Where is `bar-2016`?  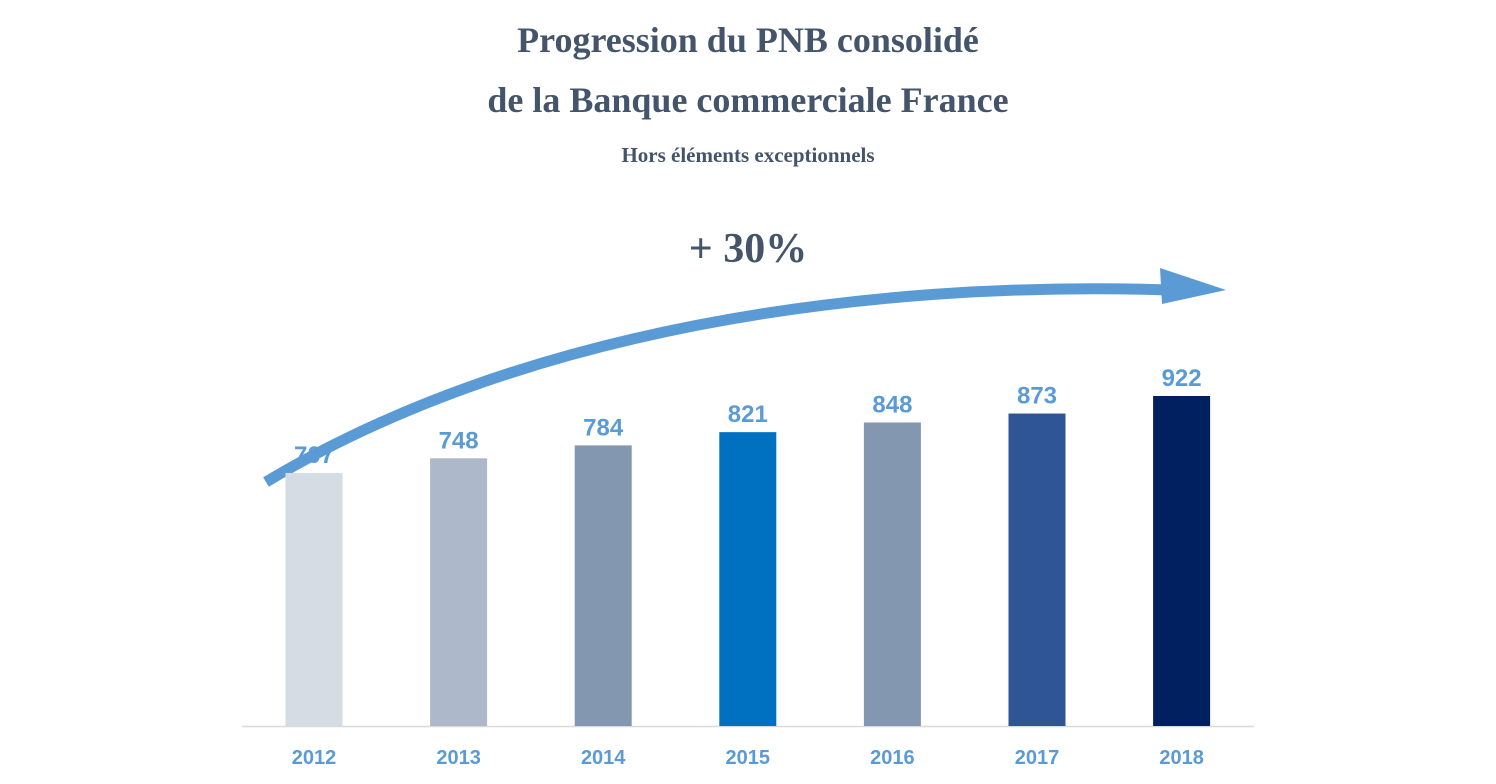 bar-2016 is located at coordinates (892, 574).